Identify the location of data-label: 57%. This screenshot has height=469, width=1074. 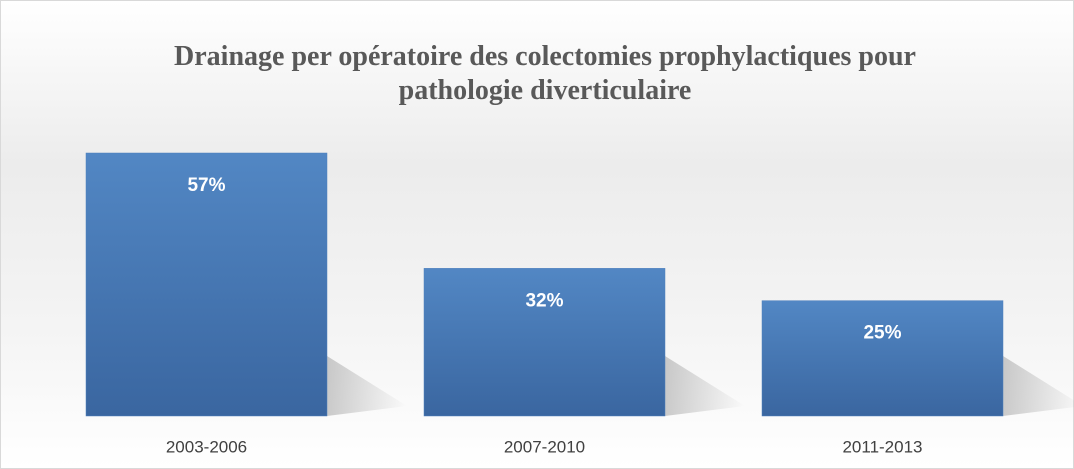
(206, 185).